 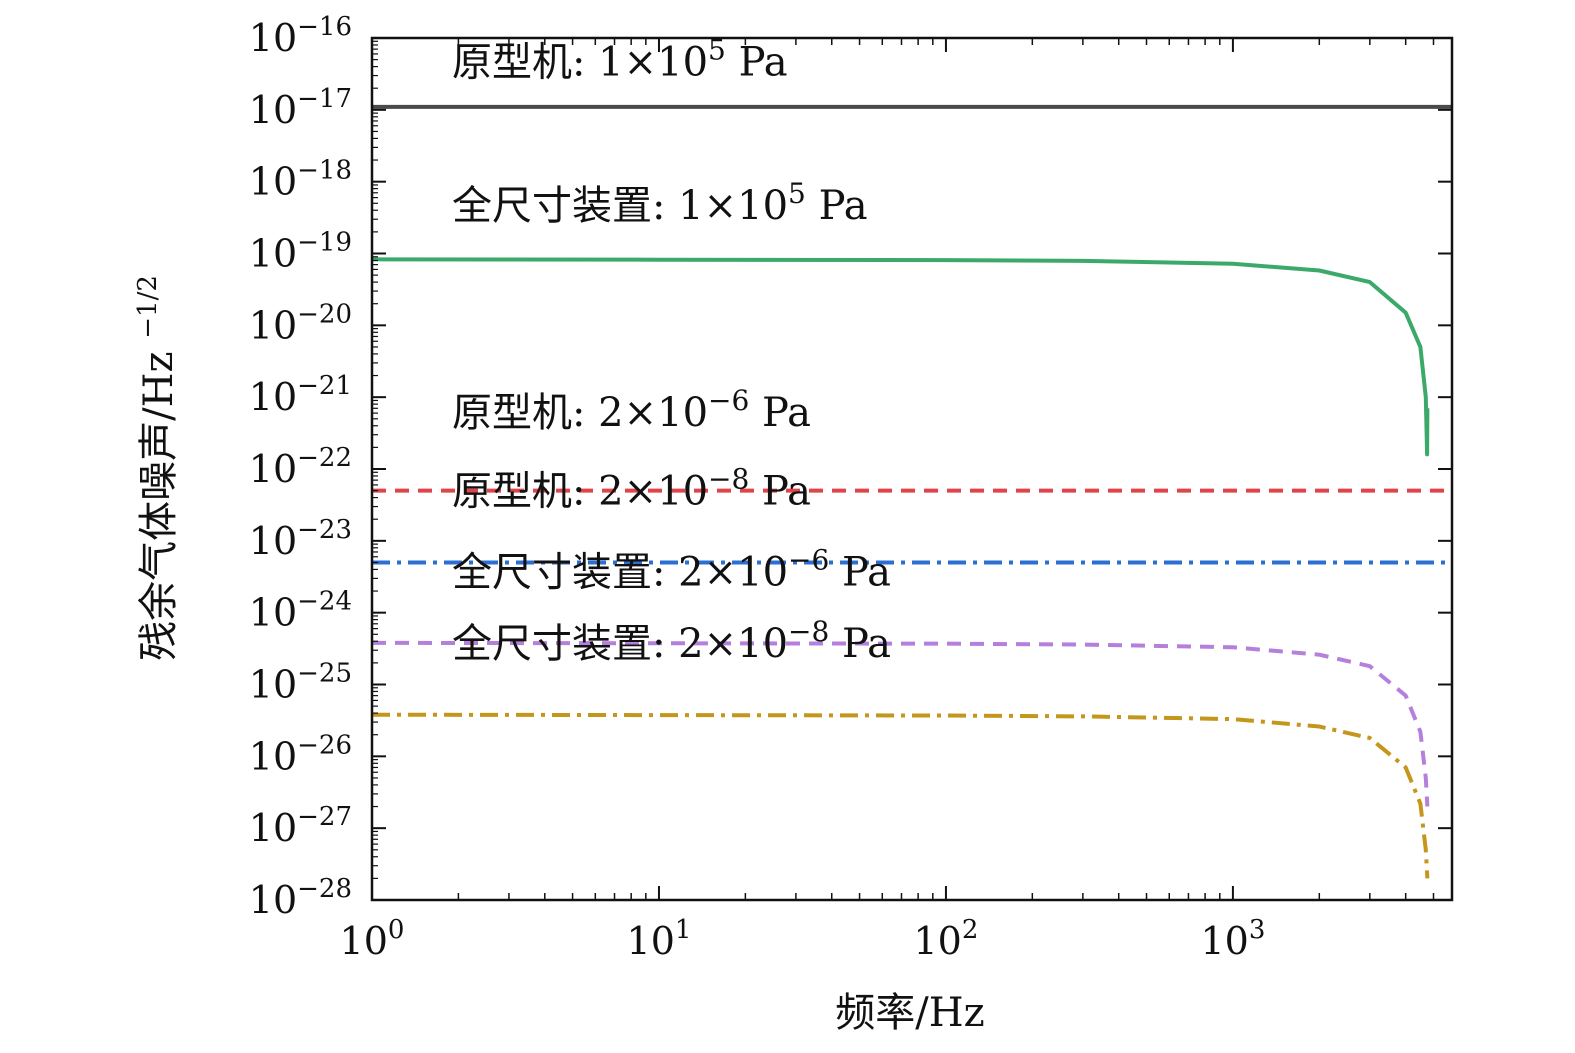 What do you see at coordinates (1232, 939) in the screenshot?
I see `x-tick-label: 103` at bounding box center [1232, 939].